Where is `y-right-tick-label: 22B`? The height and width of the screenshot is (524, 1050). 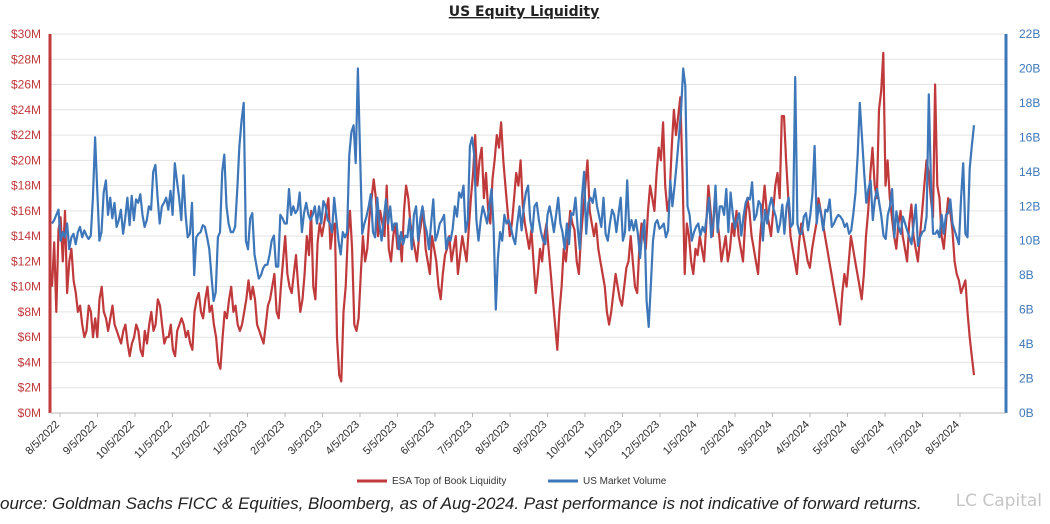
y-right-tick-label: 22B is located at coordinates (1029, 34).